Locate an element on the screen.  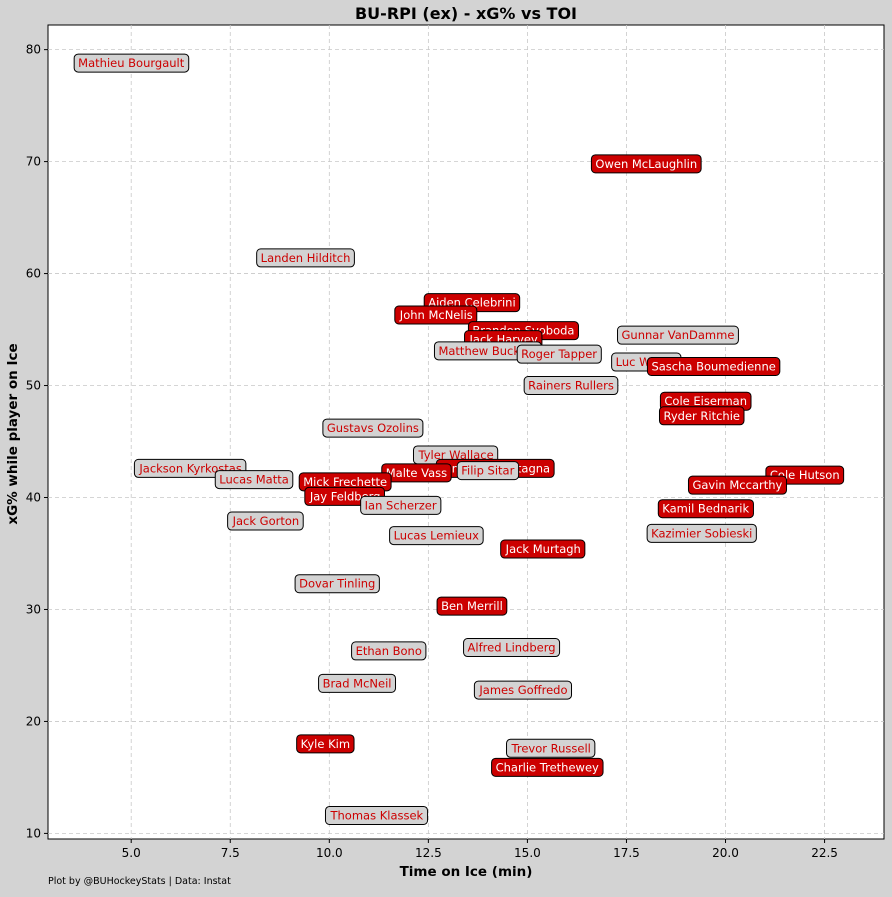
label-text: Ben Merrill is located at coordinates (472, 606).